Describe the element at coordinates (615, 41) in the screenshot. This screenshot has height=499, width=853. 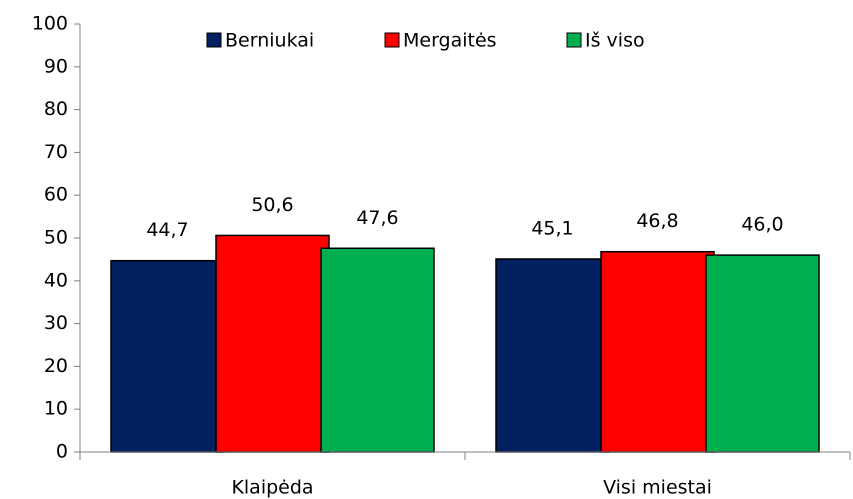
I see `legend-label: Iš viso` at that location.